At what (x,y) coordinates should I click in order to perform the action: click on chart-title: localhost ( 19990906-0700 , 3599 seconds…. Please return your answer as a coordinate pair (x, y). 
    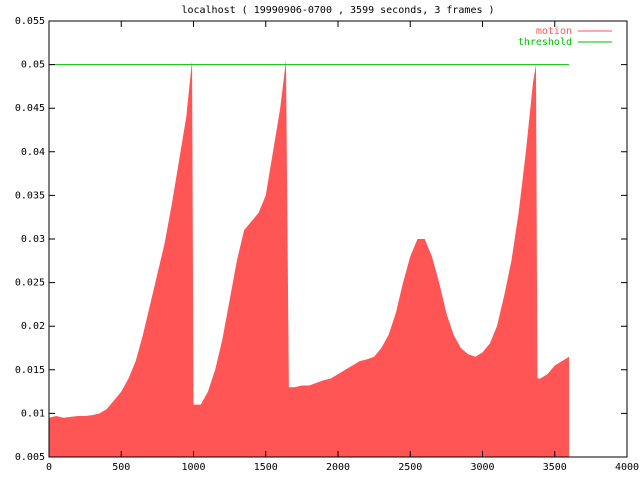
    Looking at the image, I should click on (337, 10).